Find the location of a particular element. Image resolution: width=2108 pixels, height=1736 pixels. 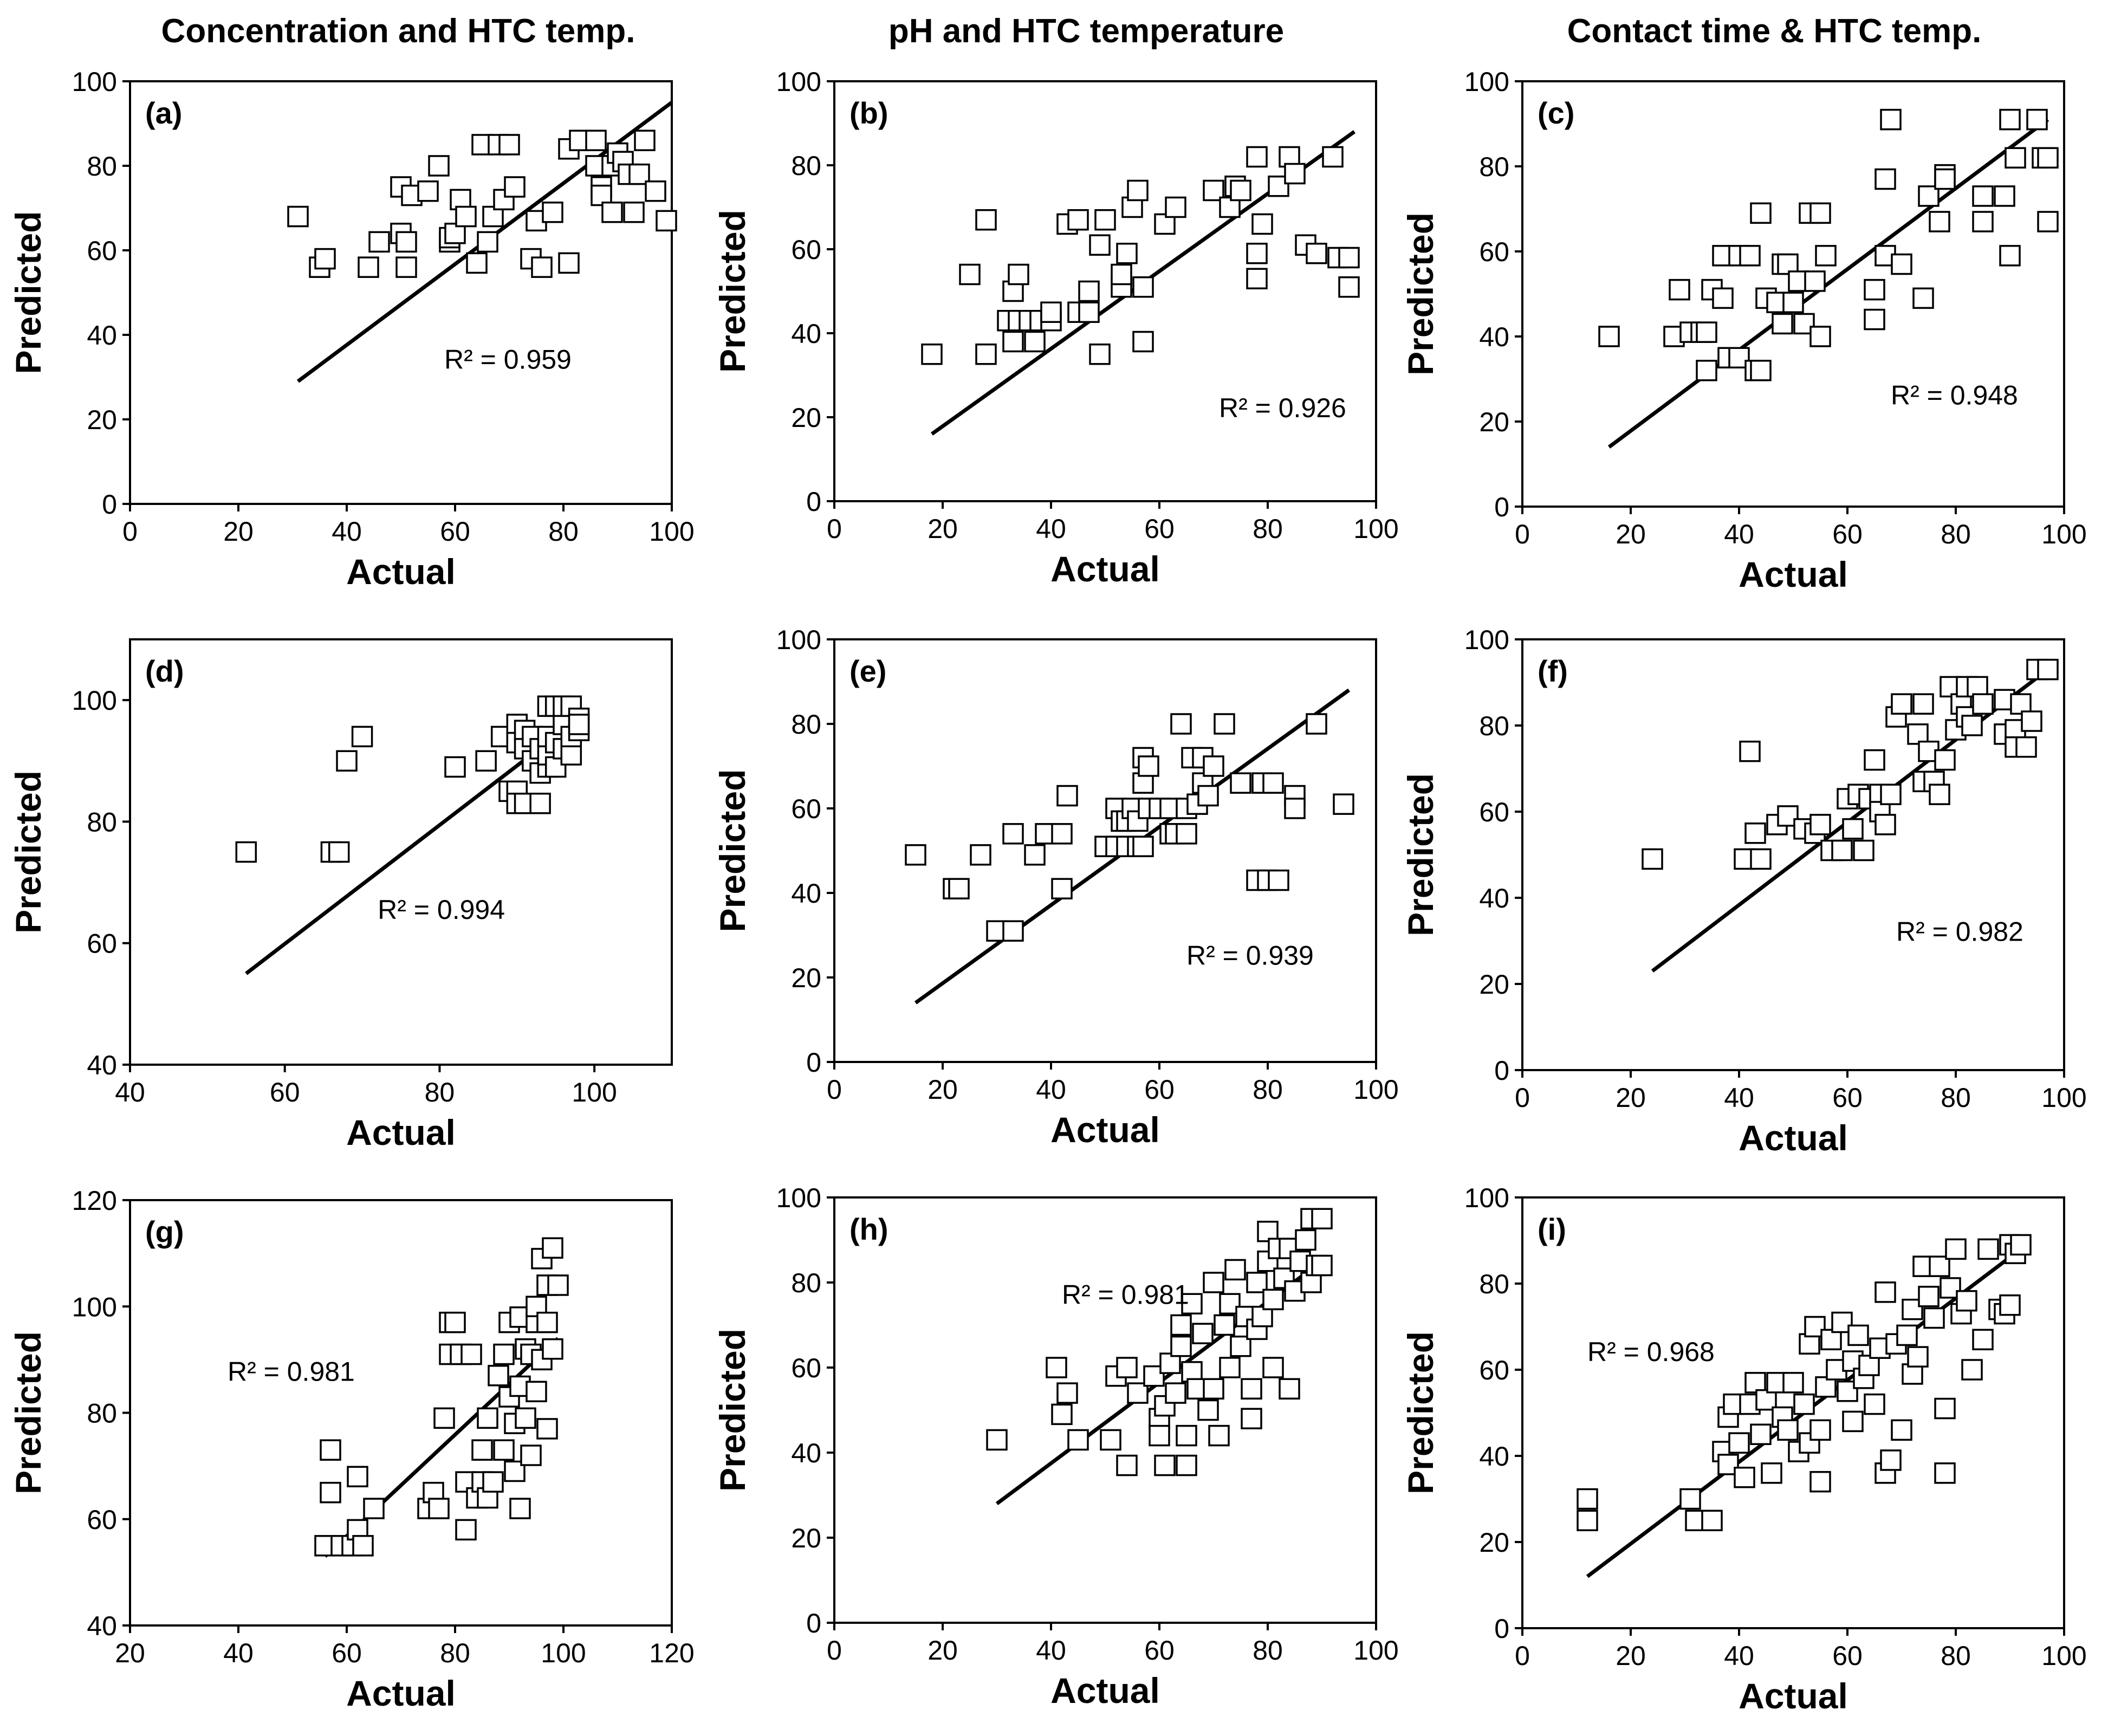

panel-label: (f) is located at coordinates (1553, 671).